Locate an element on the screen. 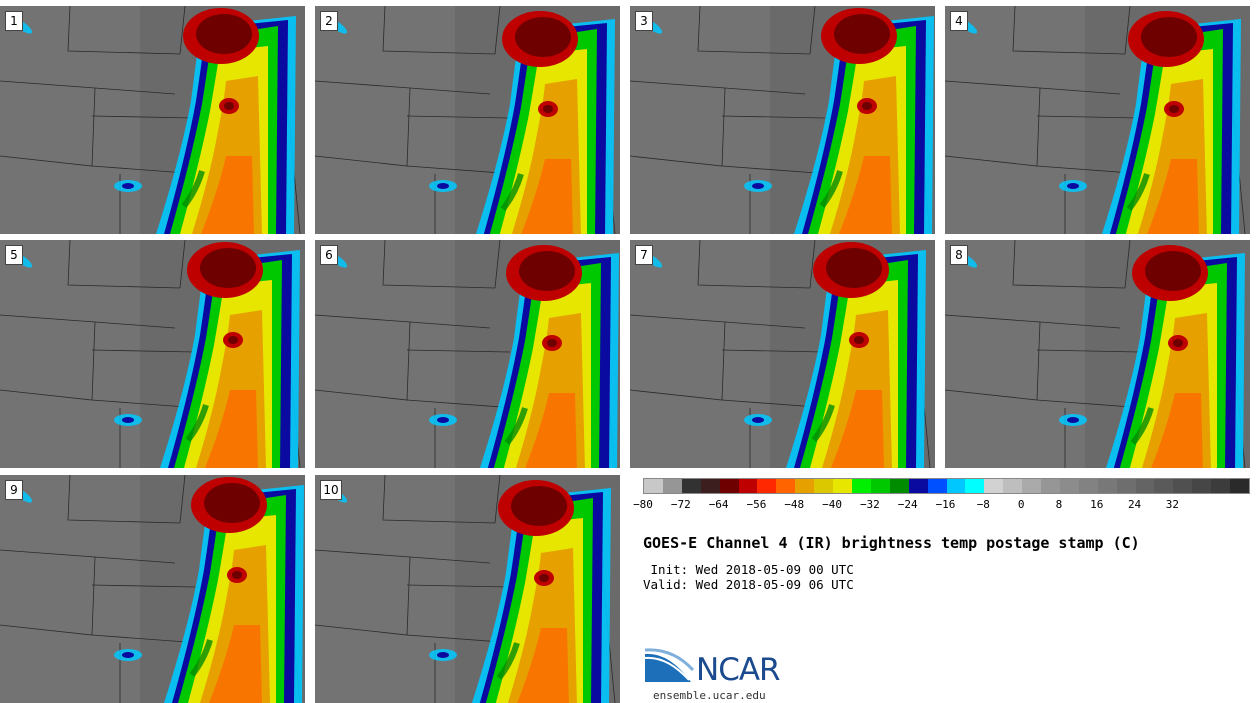 The height and width of the screenshot is (703, 1260). valid-time: Valid: Wed 2018-05-09 06 UTC is located at coordinates (748, 584).